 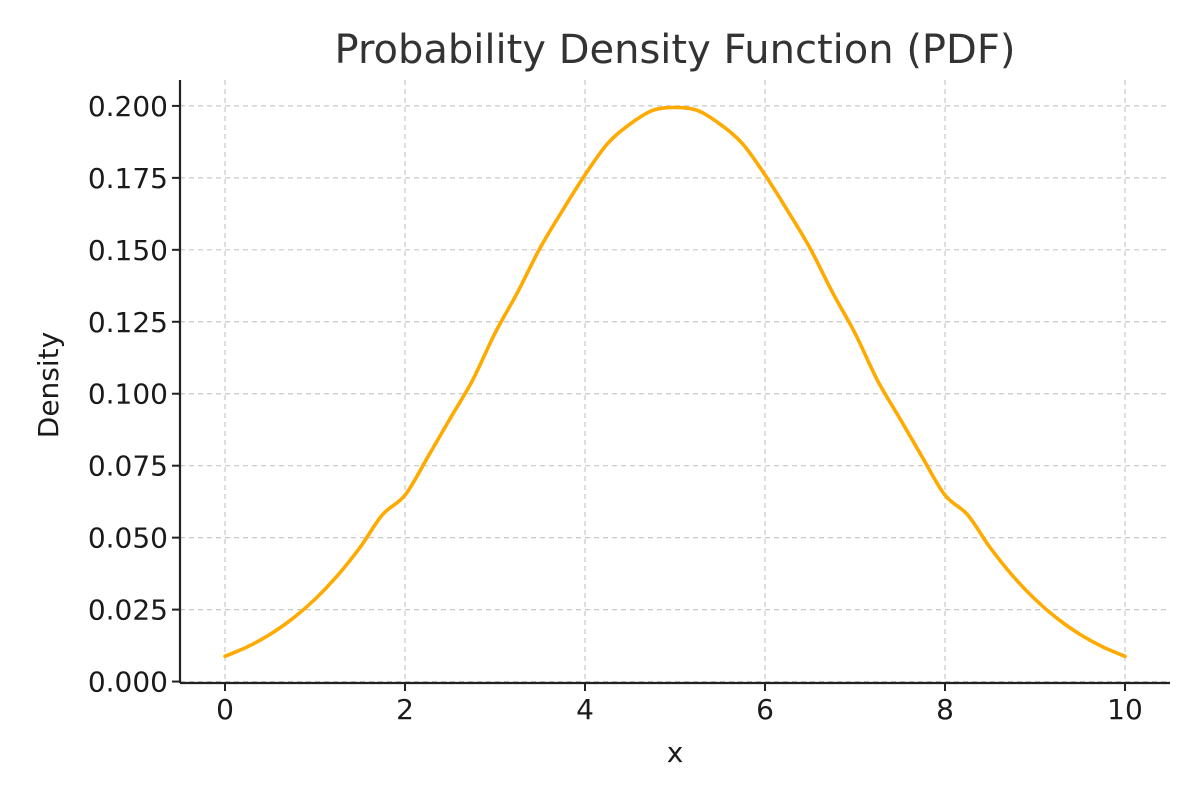 What do you see at coordinates (128, 682) in the screenshot?
I see `y-tick-label: 0.000` at bounding box center [128, 682].